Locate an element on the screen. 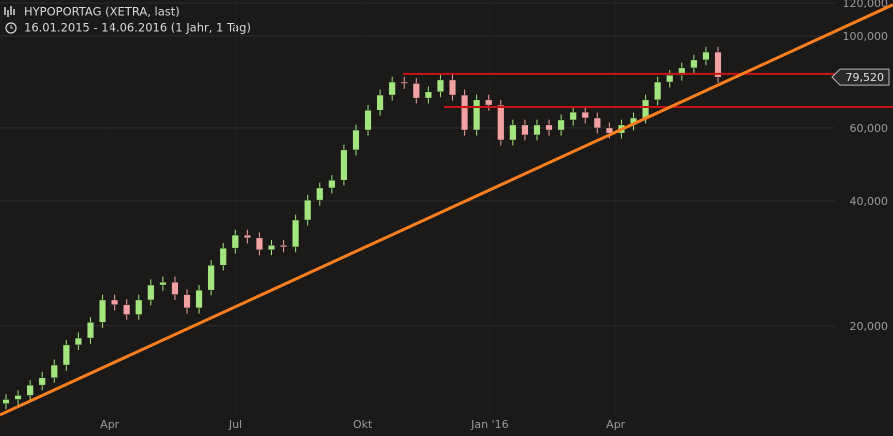 This screenshot has height=436, width=893. y-tick-label: 60,000 is located at coordinates (869, 128).